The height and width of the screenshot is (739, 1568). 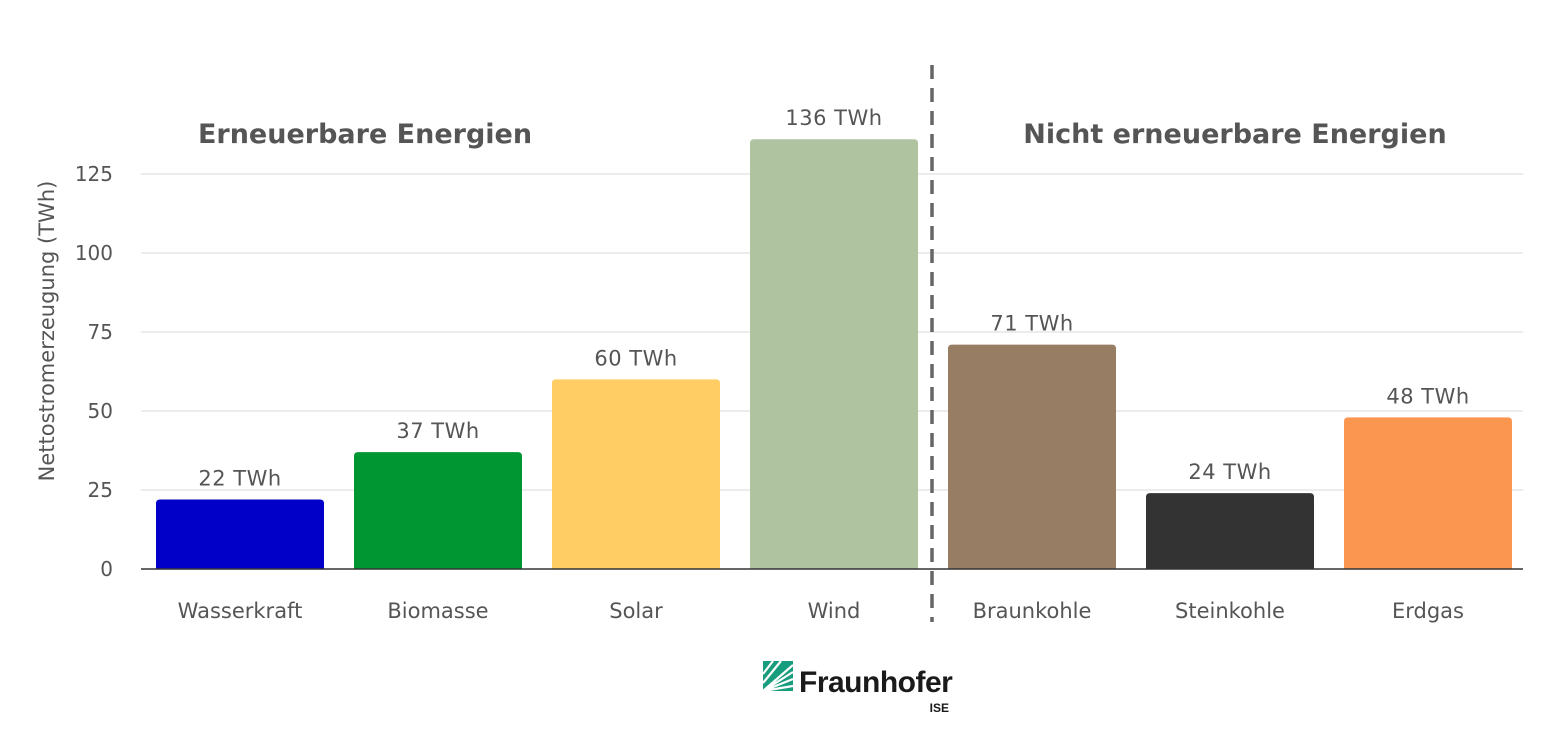 I want to click on y-tick-label: 0, so click(x=106, y=569).